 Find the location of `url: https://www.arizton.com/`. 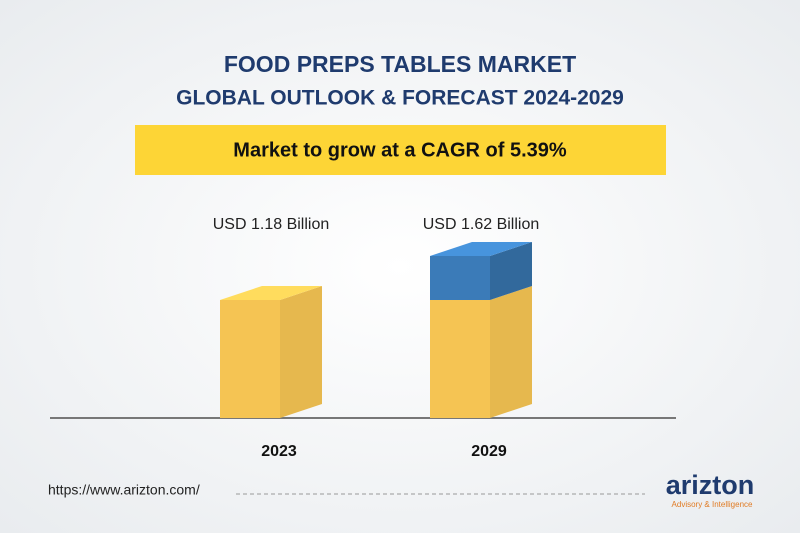

url: https://www.arizton.com/ is located at coordinates (124, 490).